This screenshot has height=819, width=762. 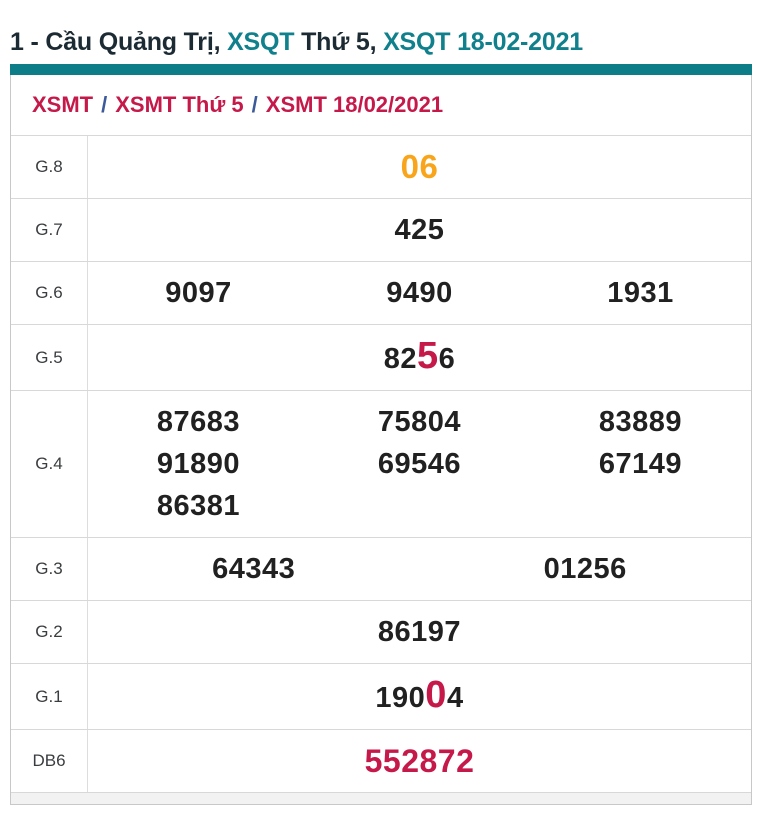 I want to click on breadcrumb-link-xsmt-thu5: XSMT Thứ 5, so click(x=179, y=104).